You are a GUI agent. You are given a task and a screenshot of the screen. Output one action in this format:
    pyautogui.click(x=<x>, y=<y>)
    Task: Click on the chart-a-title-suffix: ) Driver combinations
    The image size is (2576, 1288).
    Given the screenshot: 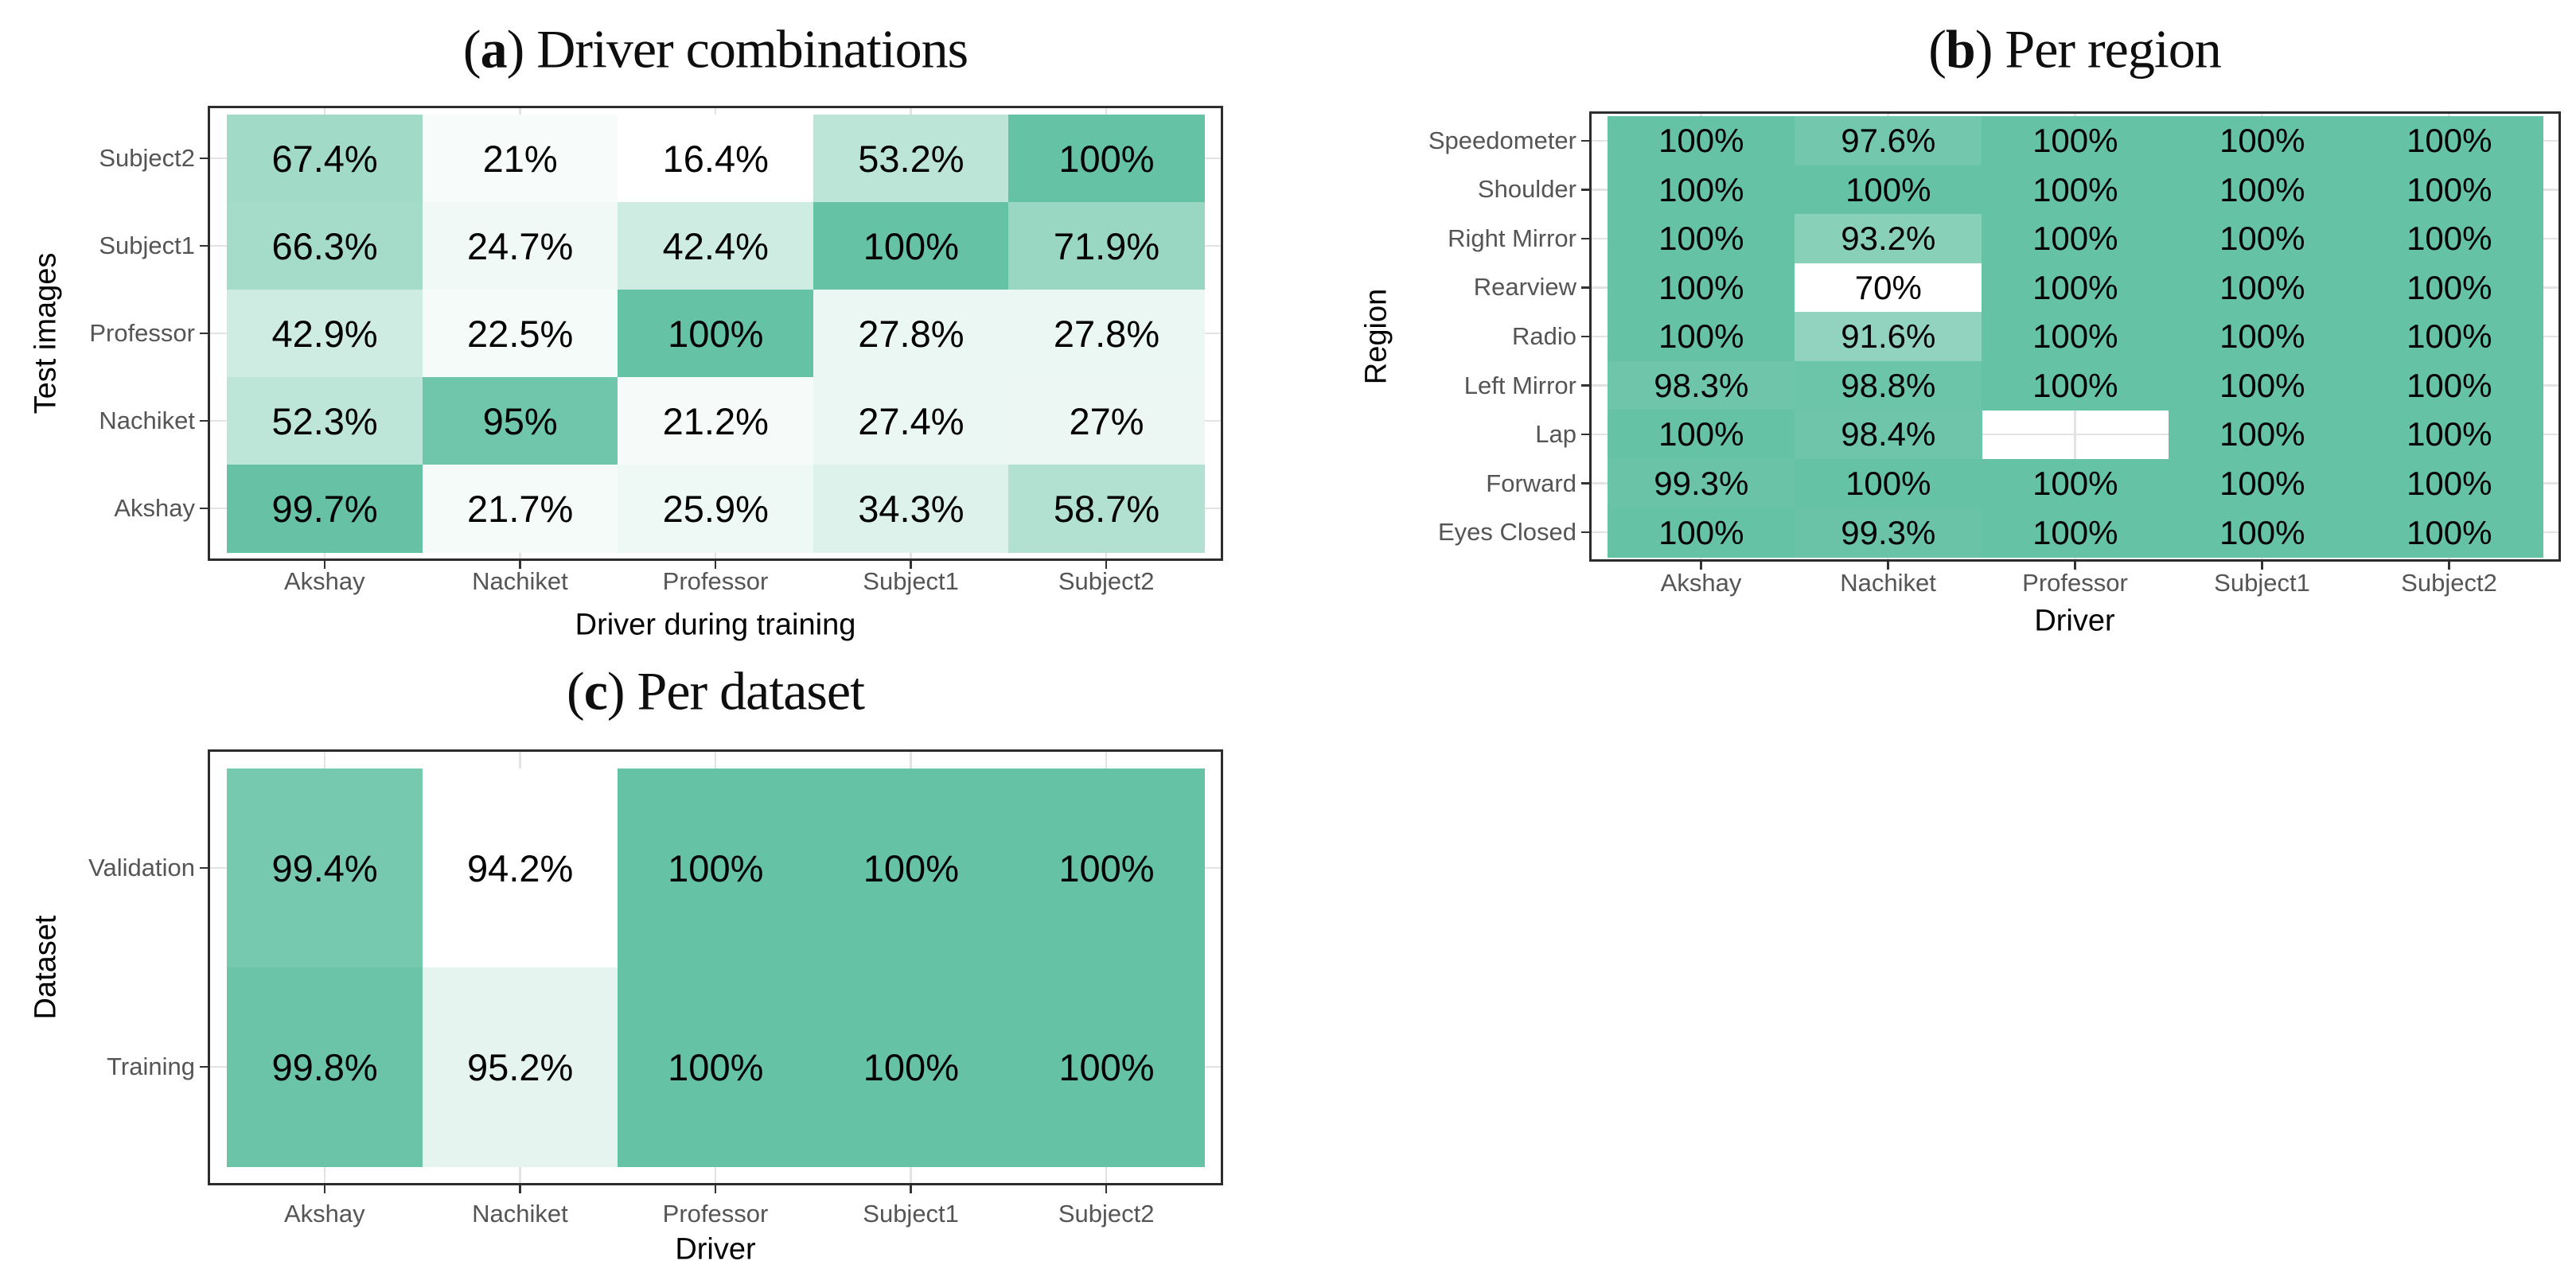 What is the action you would take?
    pyautogui.click(x=737, y=49)
    